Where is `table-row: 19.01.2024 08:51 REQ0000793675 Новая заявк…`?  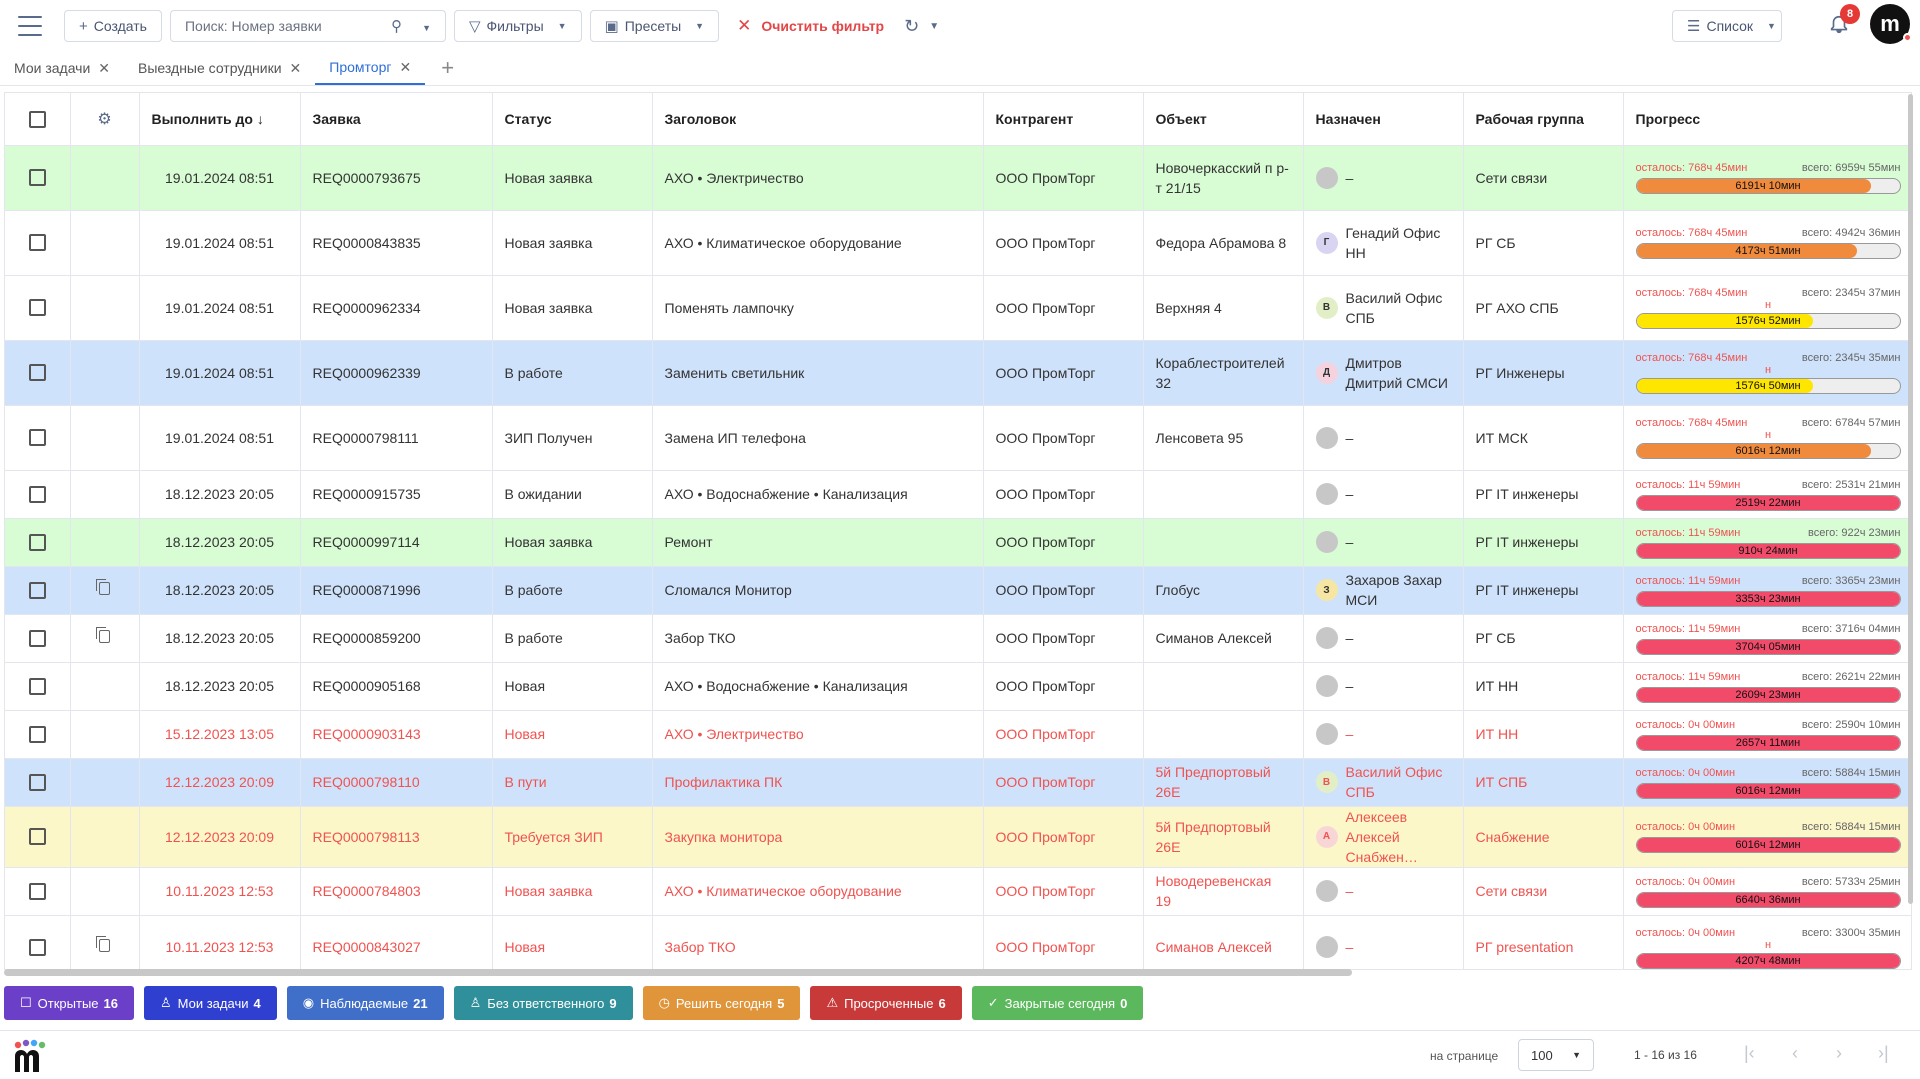 table-row: 19.01.2024 08:51 REQ0000793675 Новая заявк… is located at coordinates (958, 178).